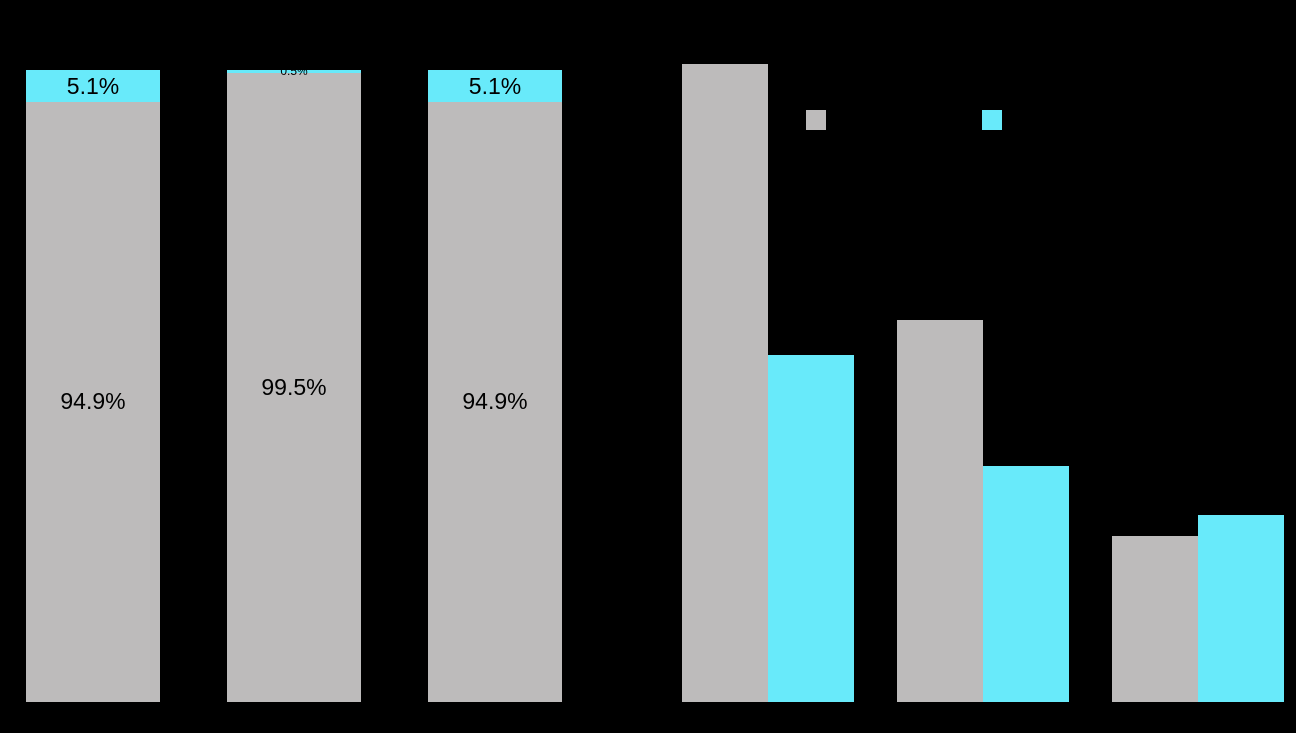 The width and height of the screenshot is (1296, 733). Describe the element at coordinates (725, 383) in the screenshot. I see `group-1-series-a-bar` at that location.